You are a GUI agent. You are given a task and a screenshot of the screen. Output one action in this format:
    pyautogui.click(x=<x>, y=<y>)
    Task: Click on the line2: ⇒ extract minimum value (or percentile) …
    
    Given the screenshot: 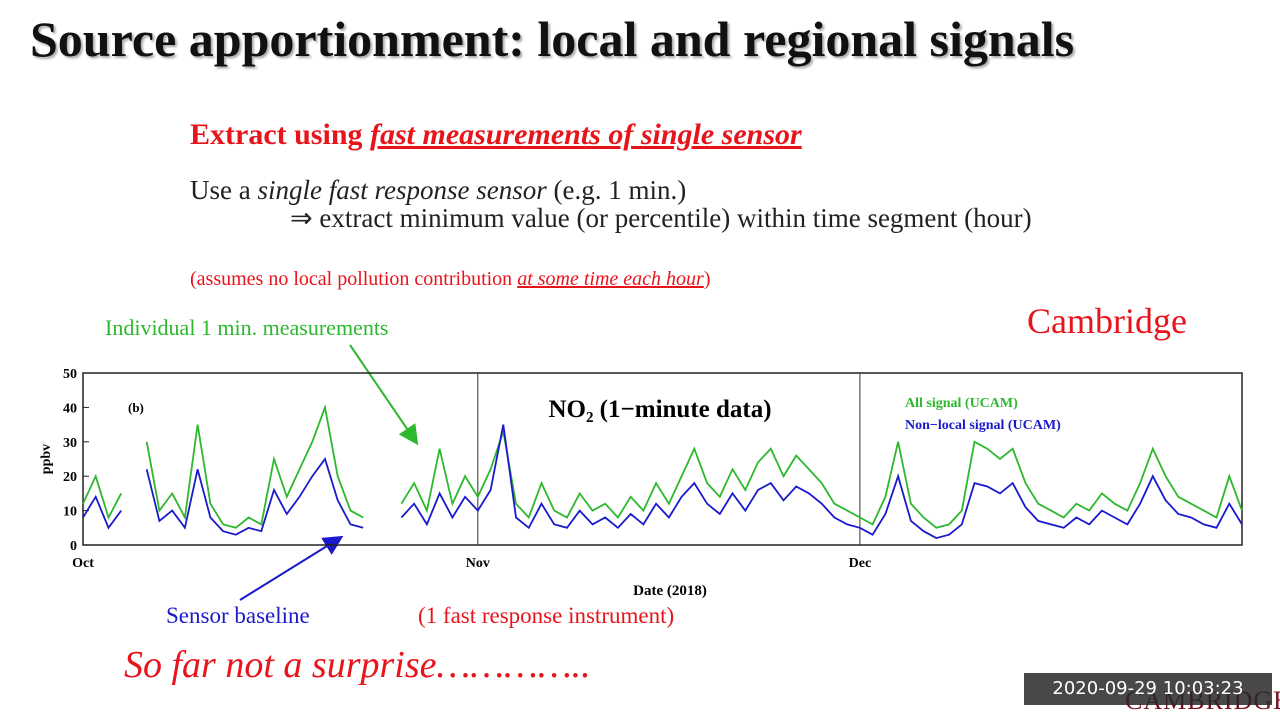 What is the action you would take?
    pyautogui.click(x=661, y=218)
    